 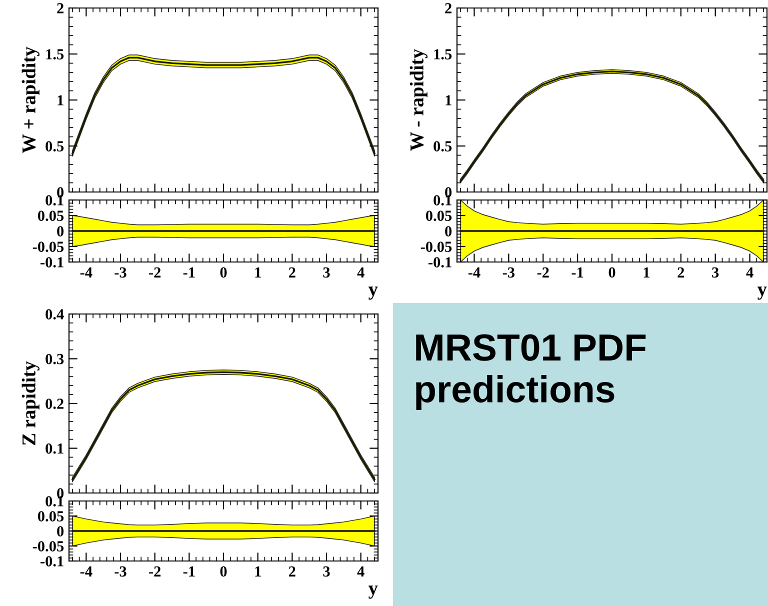 I want to click on y-tick-label: 0.2, so click(x=55, y=404).